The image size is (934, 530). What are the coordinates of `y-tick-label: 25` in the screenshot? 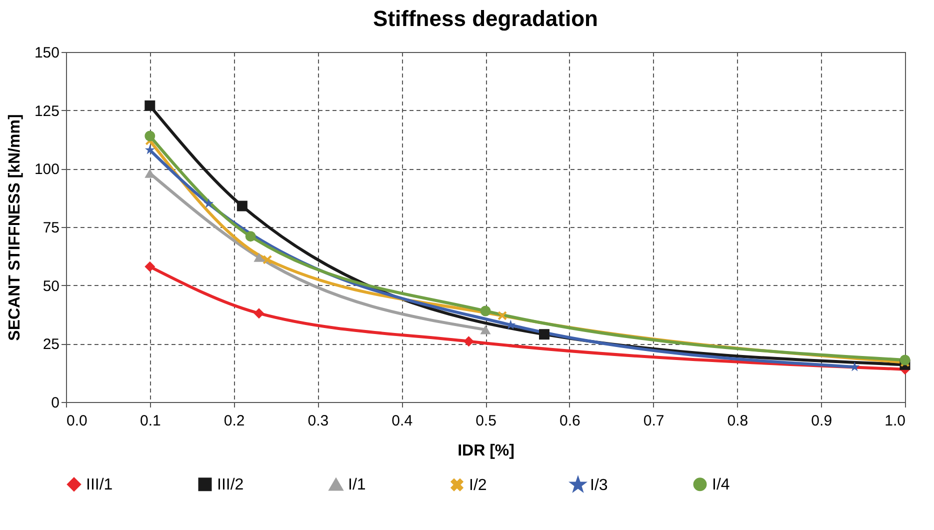 It's located at (51, 345).